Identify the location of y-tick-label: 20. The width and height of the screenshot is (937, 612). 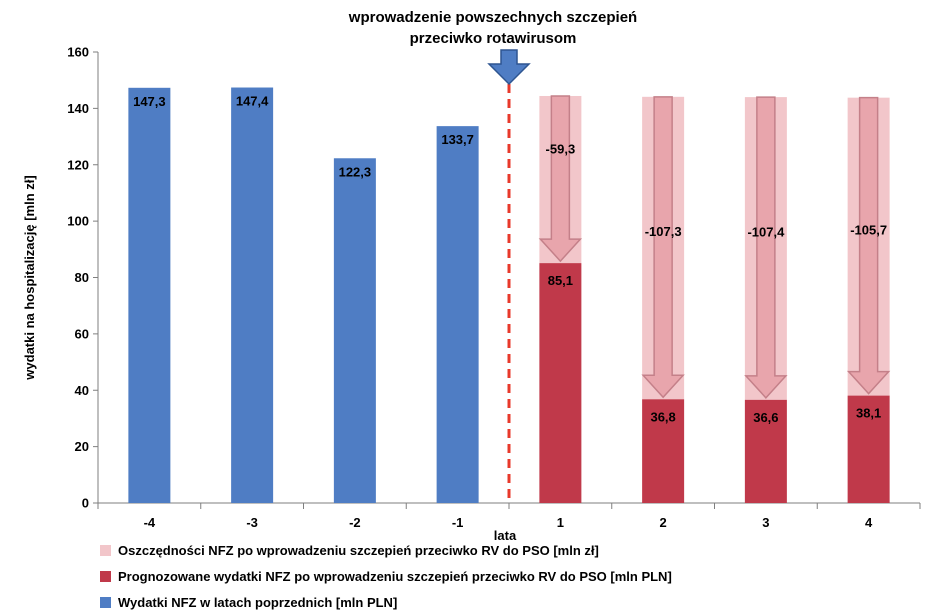
(82, 446).